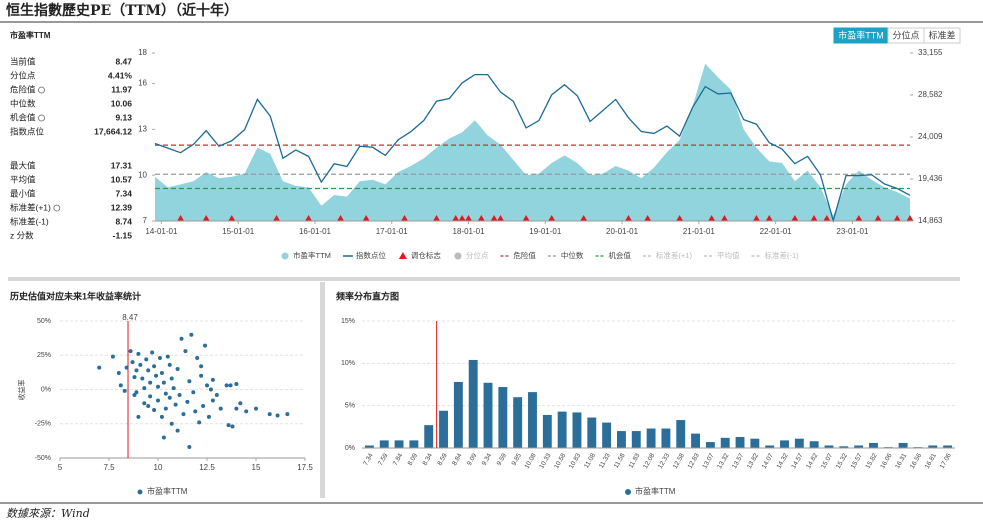 The height and width of the screenshot is (523, 983). Describe the element at coordinates (122, 165) in the screenshot. I see `stat-value: 17.31` at that location.